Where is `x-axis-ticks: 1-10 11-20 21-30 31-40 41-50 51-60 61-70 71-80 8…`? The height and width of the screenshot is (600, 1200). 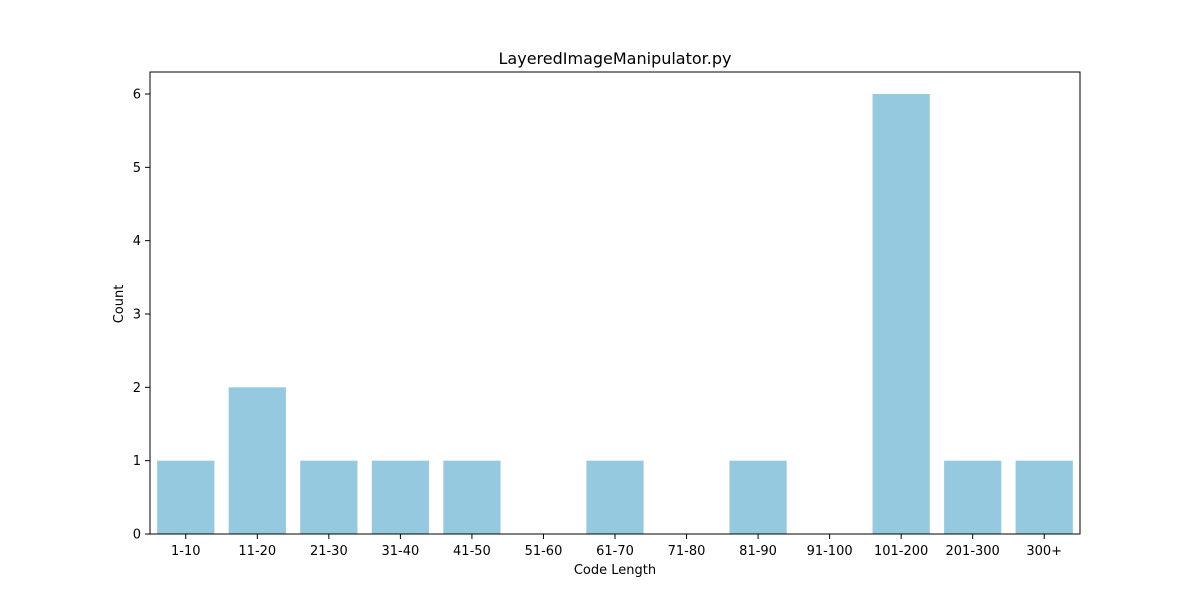
x-axis-ticks: 1-10 11-20 21-30 31-40 41-50 51-60 61-70 71-80 8… is located at coordinates (616, 546).